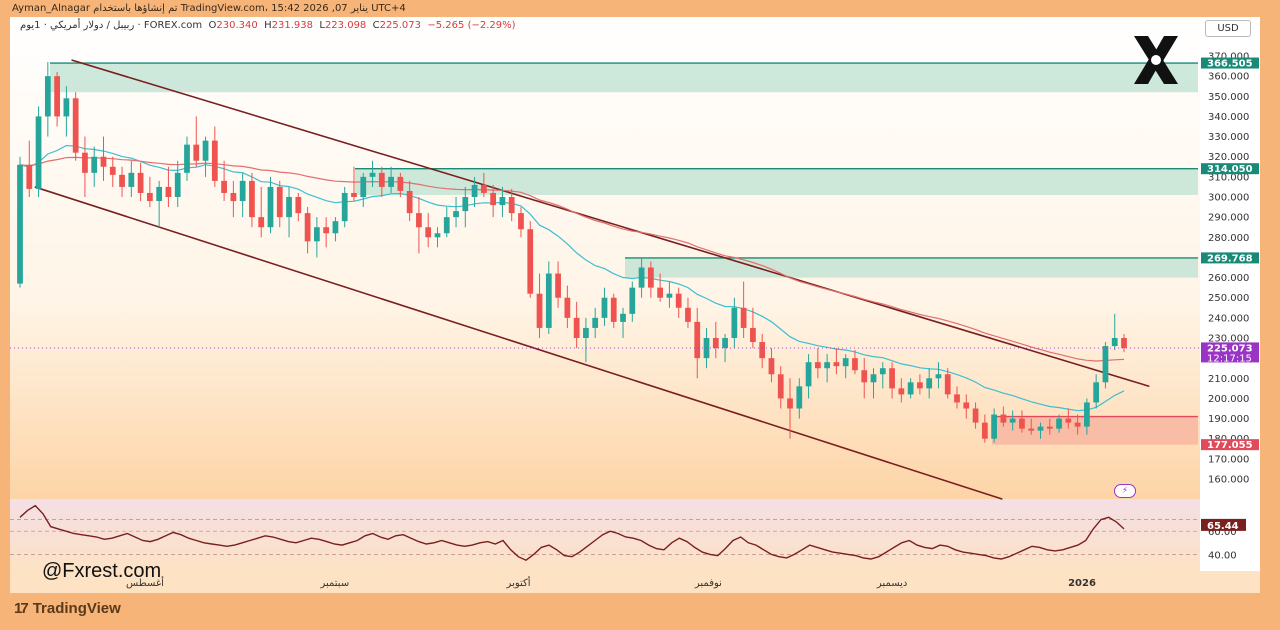 The width and height of the screenshot is (1280, 630). I want to click on tradingview-logo: 17 TradingView, so click(67, 608).